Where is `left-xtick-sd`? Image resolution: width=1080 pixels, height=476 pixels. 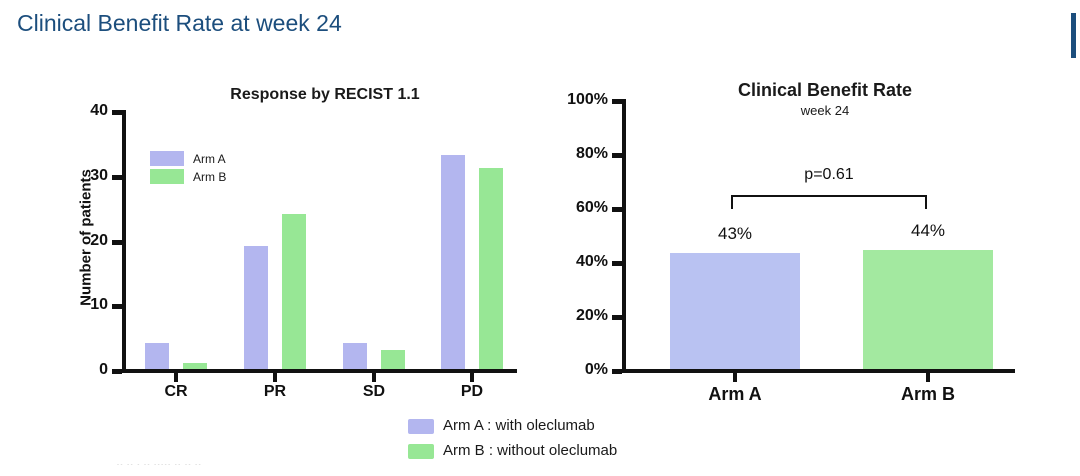
left-xtick-sd is located at coordinates (374, 377).